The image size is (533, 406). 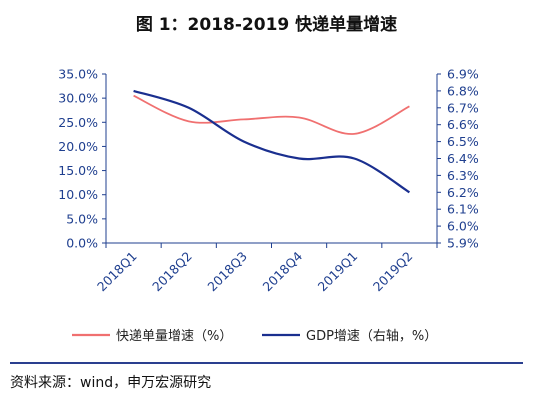 I want to click on y-left-tick-label: 5.0%, so click(x=82, y=218).